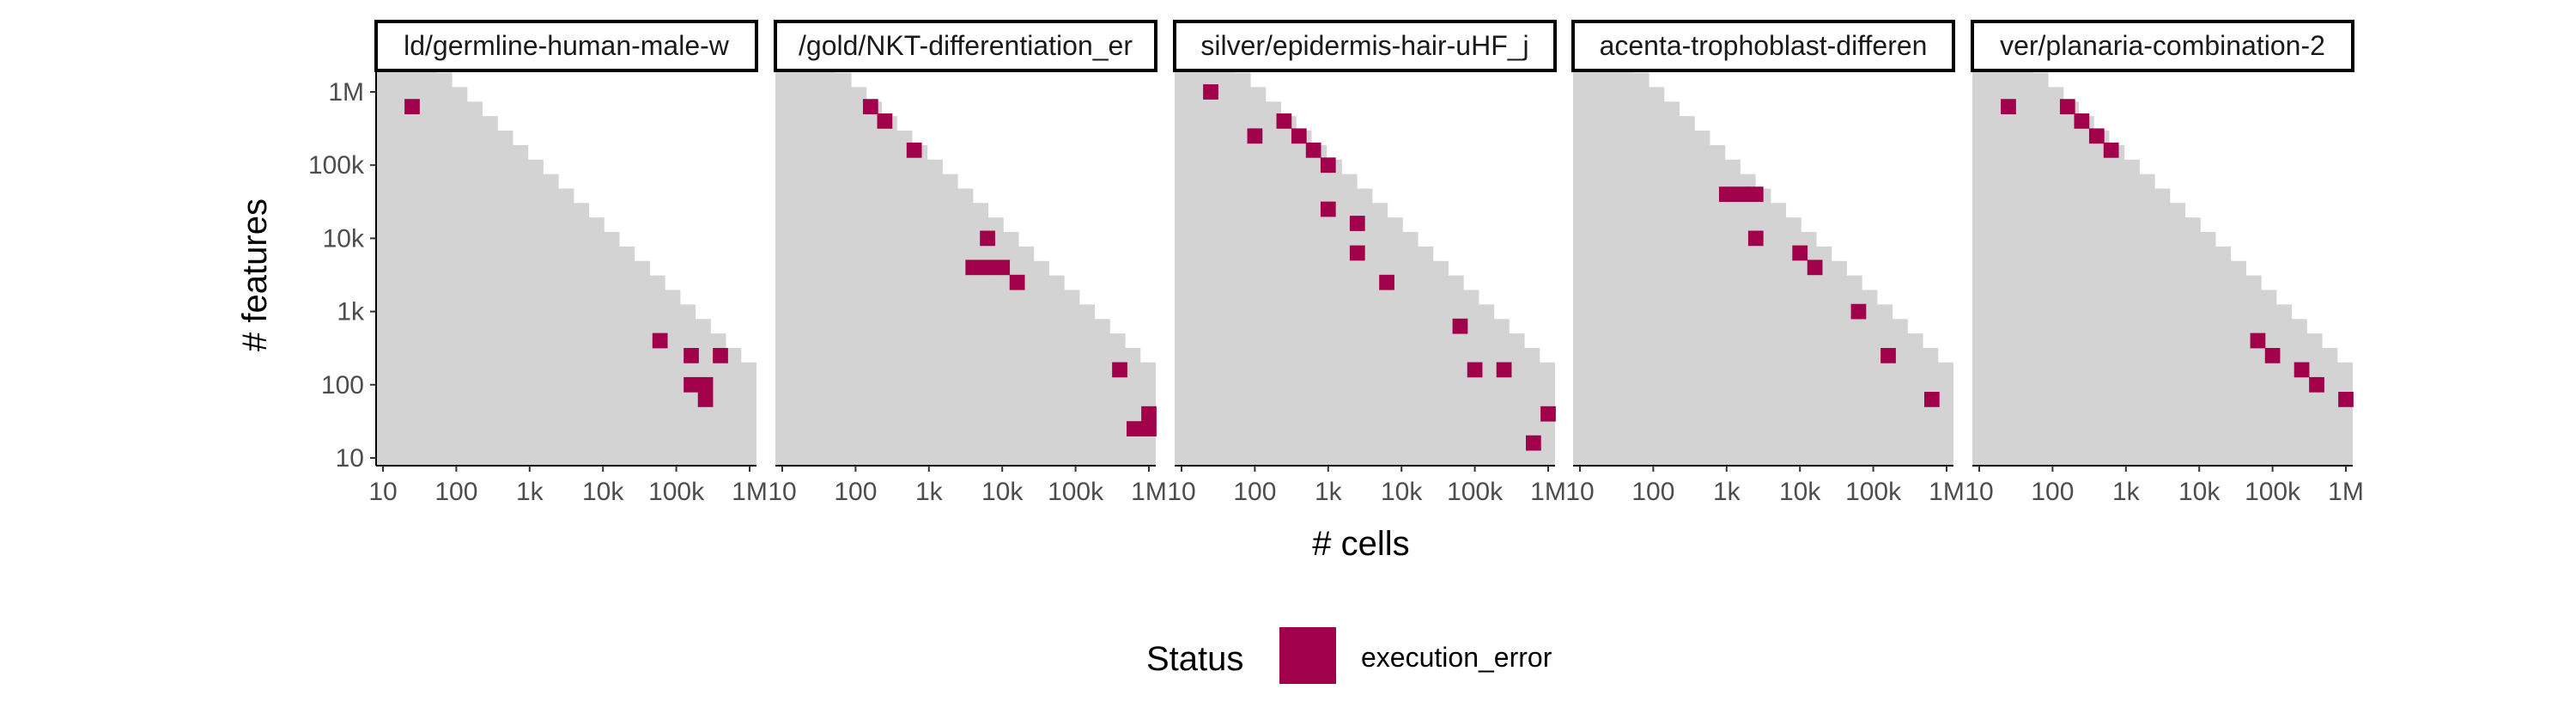 The height and width of the screenshot is (726, 2576). I want to click on y-tick-label: 1M, so click(346, 92).